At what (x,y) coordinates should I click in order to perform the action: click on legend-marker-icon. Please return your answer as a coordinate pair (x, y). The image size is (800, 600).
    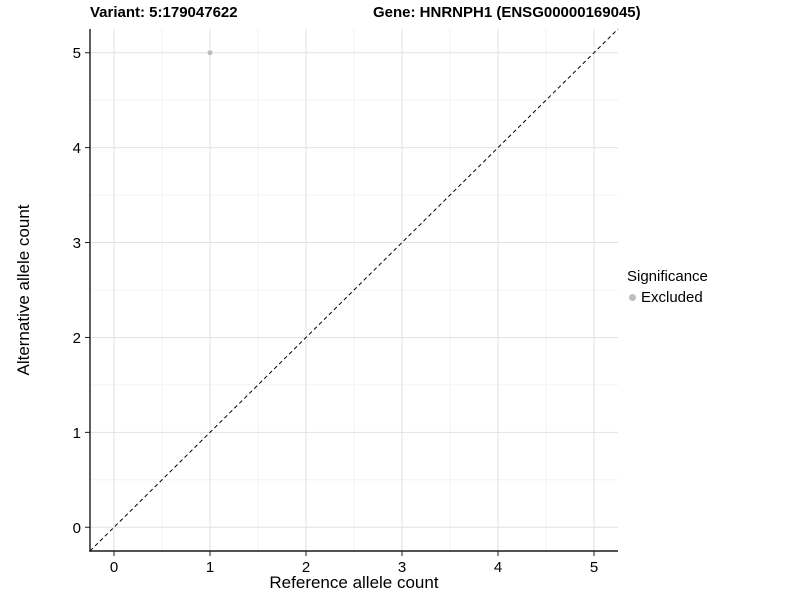
    Looking at the image, I should click on (632, 297).